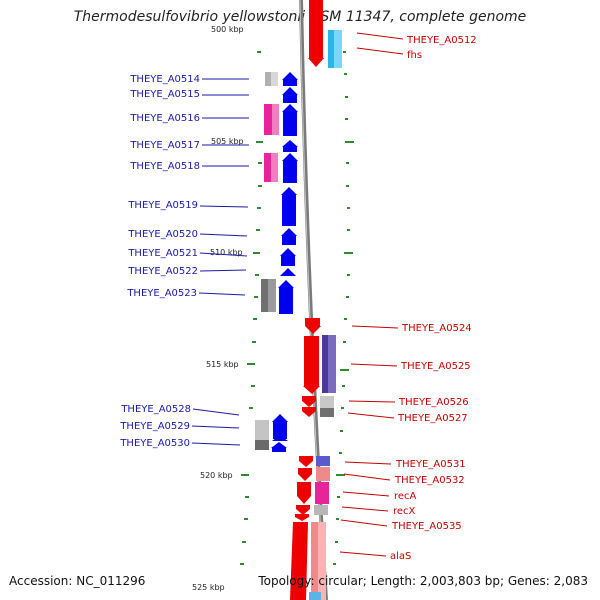 Image resolution: width=600 pixels, height=600 pixels. What do you see at coordinates (414, 55) in the screenshot?
I see `gene-label-fhs: fhs` at bounding box center [414, 55].